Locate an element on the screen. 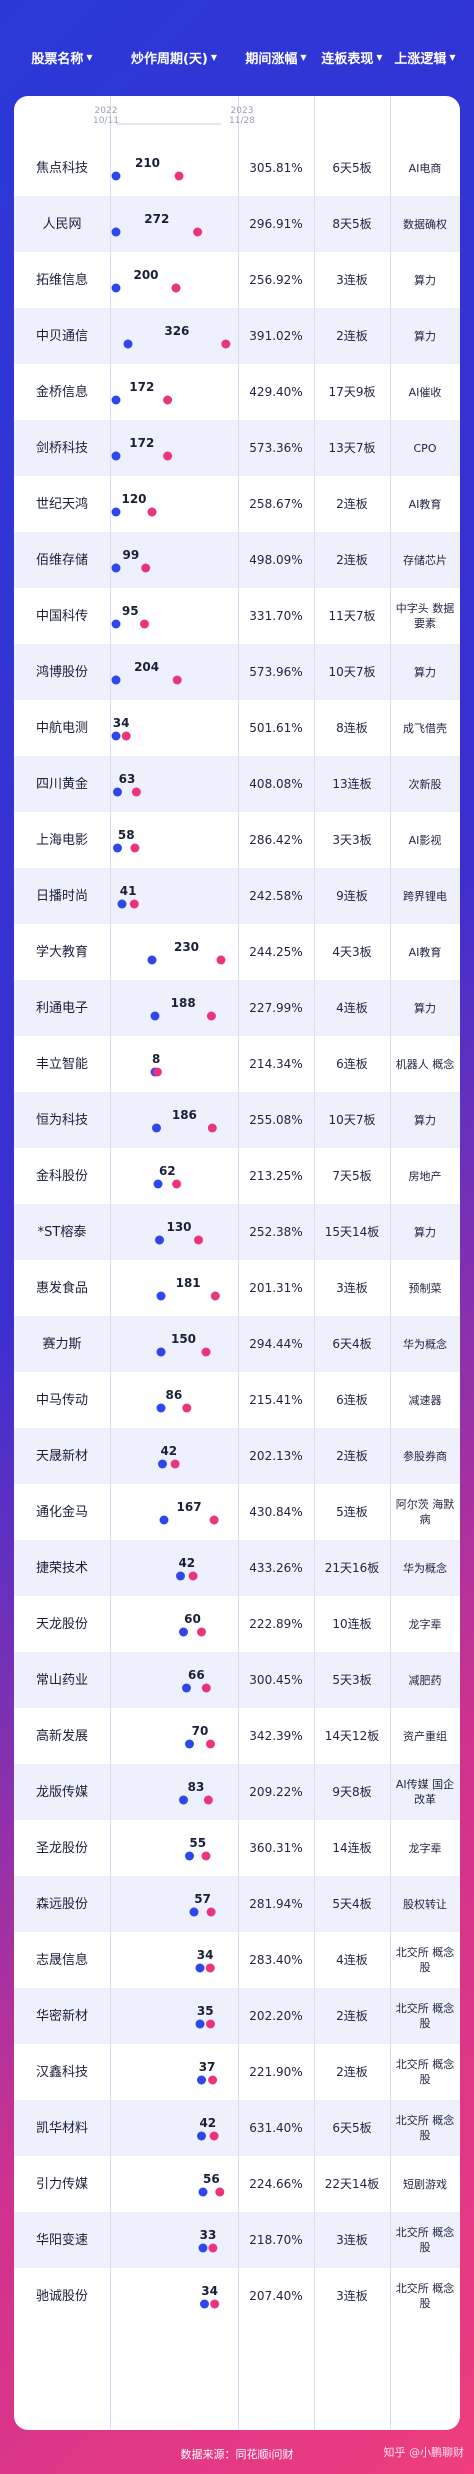 The height and width of the screenshot is (2474, 474). gain-value: 573.96% is located at coordinates (276, 671).